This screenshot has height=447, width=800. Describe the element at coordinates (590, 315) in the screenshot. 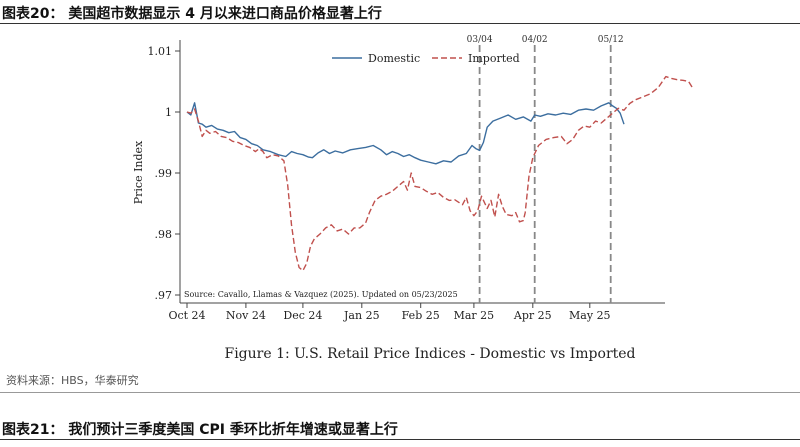

I see `x-tick-label: May 25` at that location.